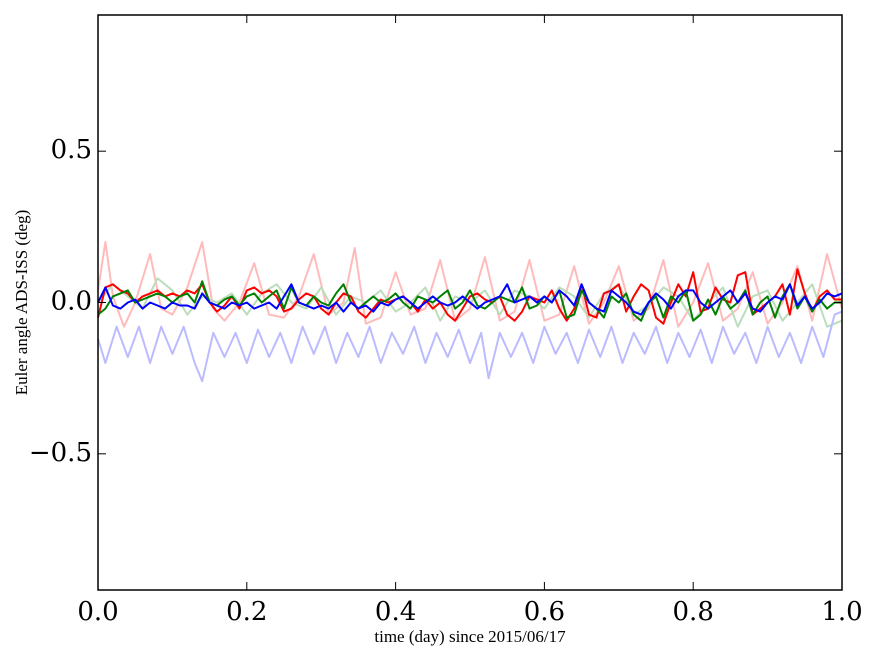 The height and width of the screenshot is (662, 875). I want to click on y-tick-label: −0.5, so click(60, 453).